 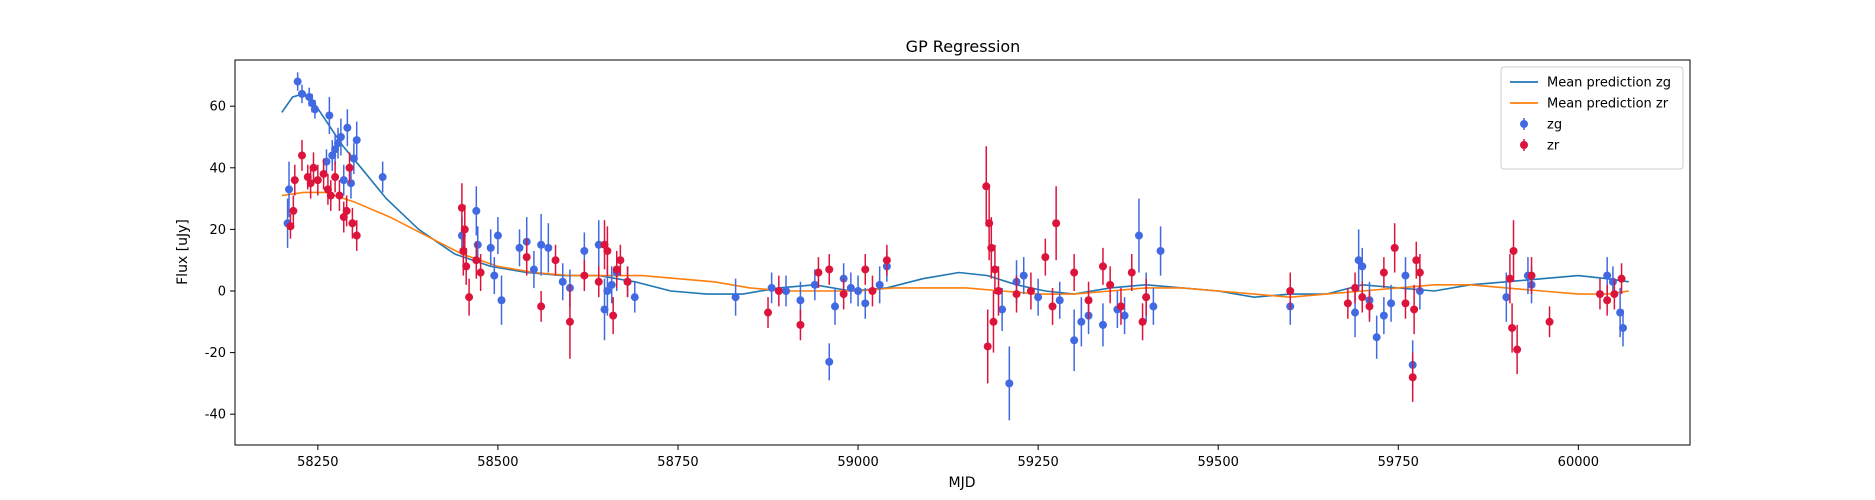 What do you see at coordinates (962, 483) in the screenshot?
I see `x-axis-label: MJD` at bounding box center [962, 483].